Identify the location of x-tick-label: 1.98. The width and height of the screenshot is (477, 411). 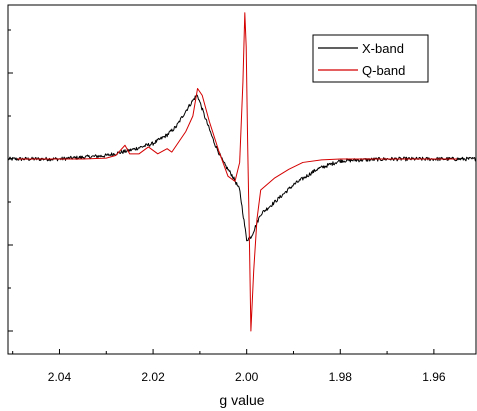
(341, 377).